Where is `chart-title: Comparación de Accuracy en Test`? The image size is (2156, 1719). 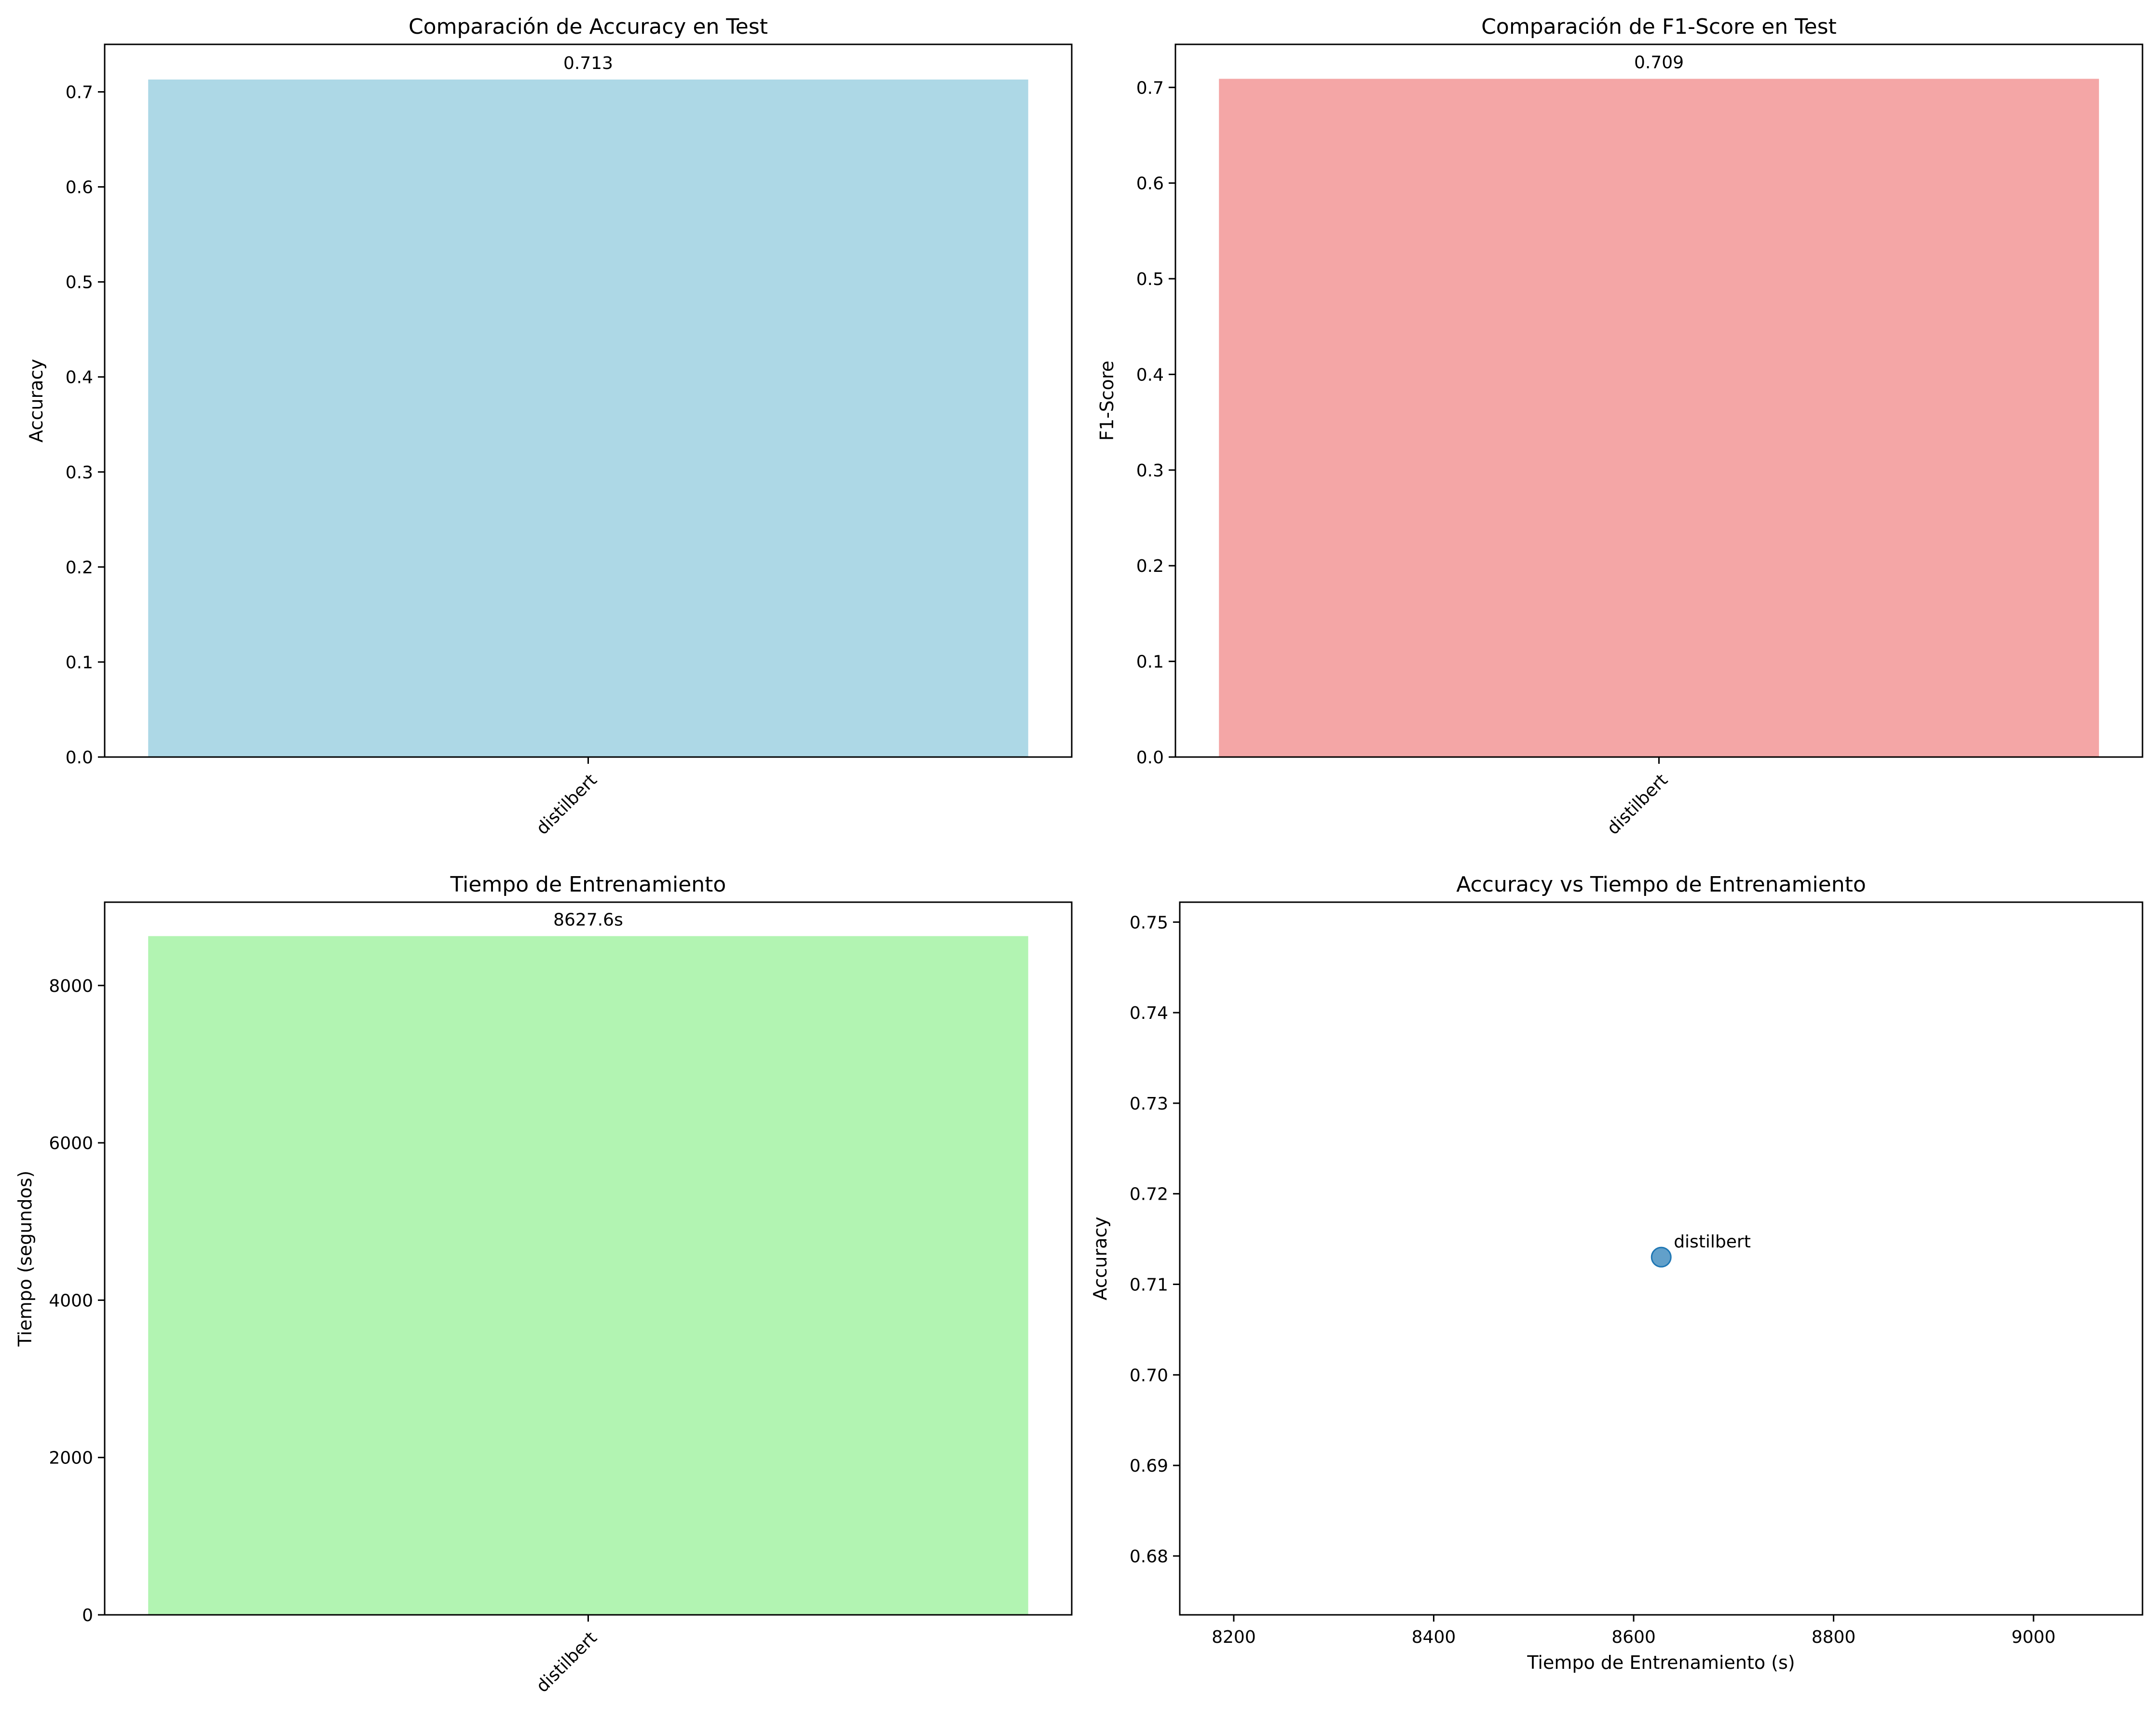
chart-title: Comparación de Accuracy en Test is located at coordinates (588, 26).